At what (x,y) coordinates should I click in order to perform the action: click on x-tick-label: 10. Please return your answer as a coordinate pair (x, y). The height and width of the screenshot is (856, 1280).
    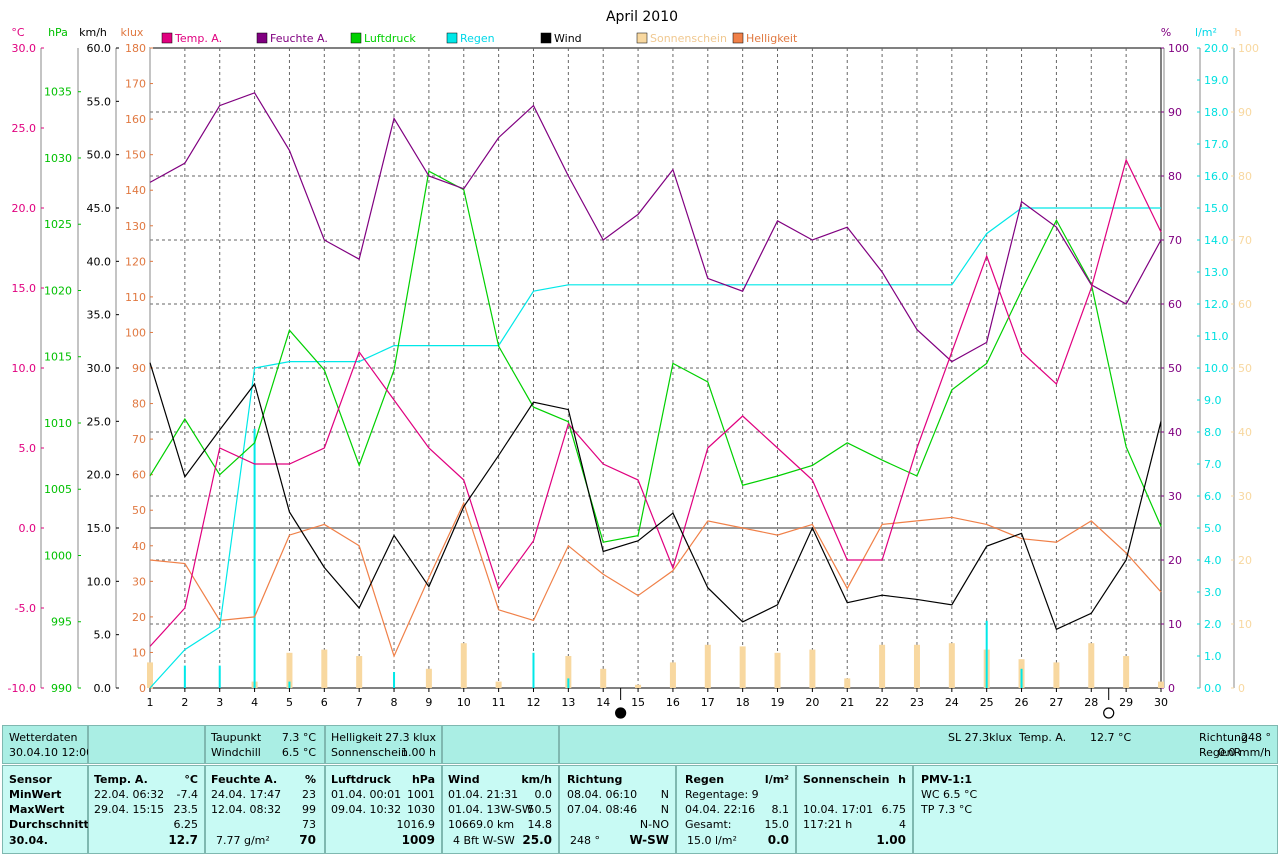
    Looking at the image, I should click on (464, 702).